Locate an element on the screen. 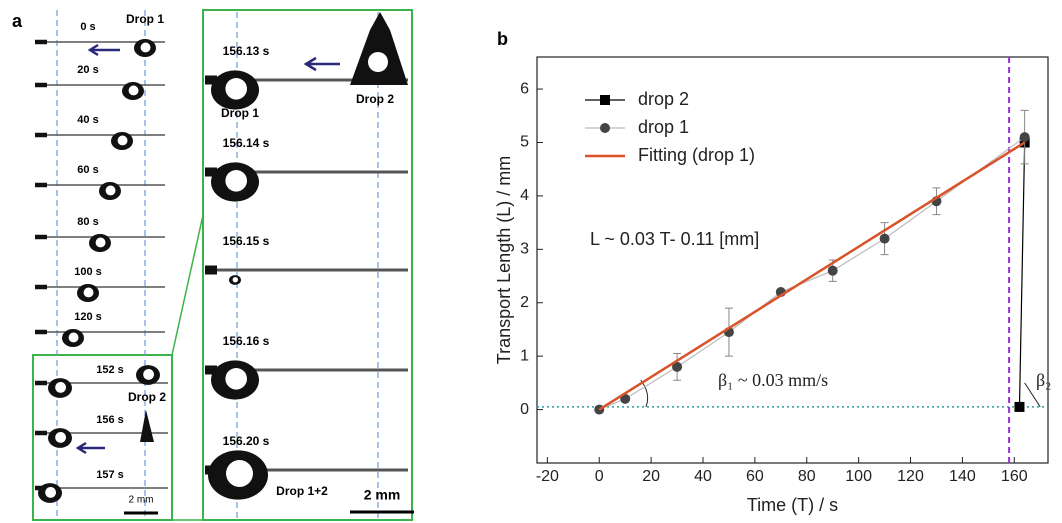 This screenshot has height=523, width=1062. x-tick-label: 0 is located at coordinates (599, 476).